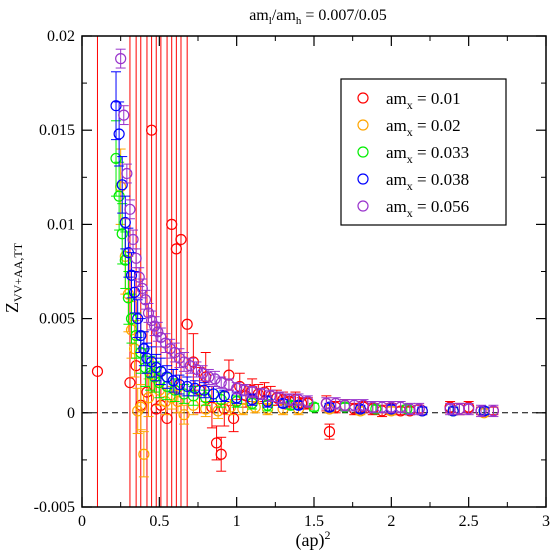 The width and height of the screenshot is (554, 553). Describe the element at coordinates (427, 181) in the screenshot. I see `legend-label: amx = 0.038` at that location.